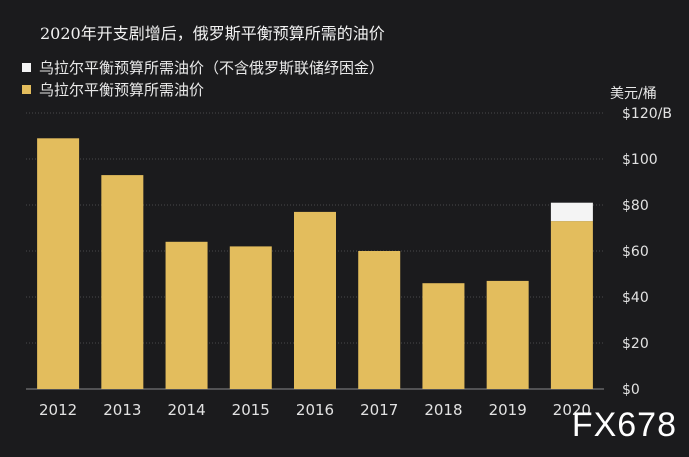 The width and height of the screenshot is (689, 457). I want to click on x-tick-label: 2020, so click(572, 410).